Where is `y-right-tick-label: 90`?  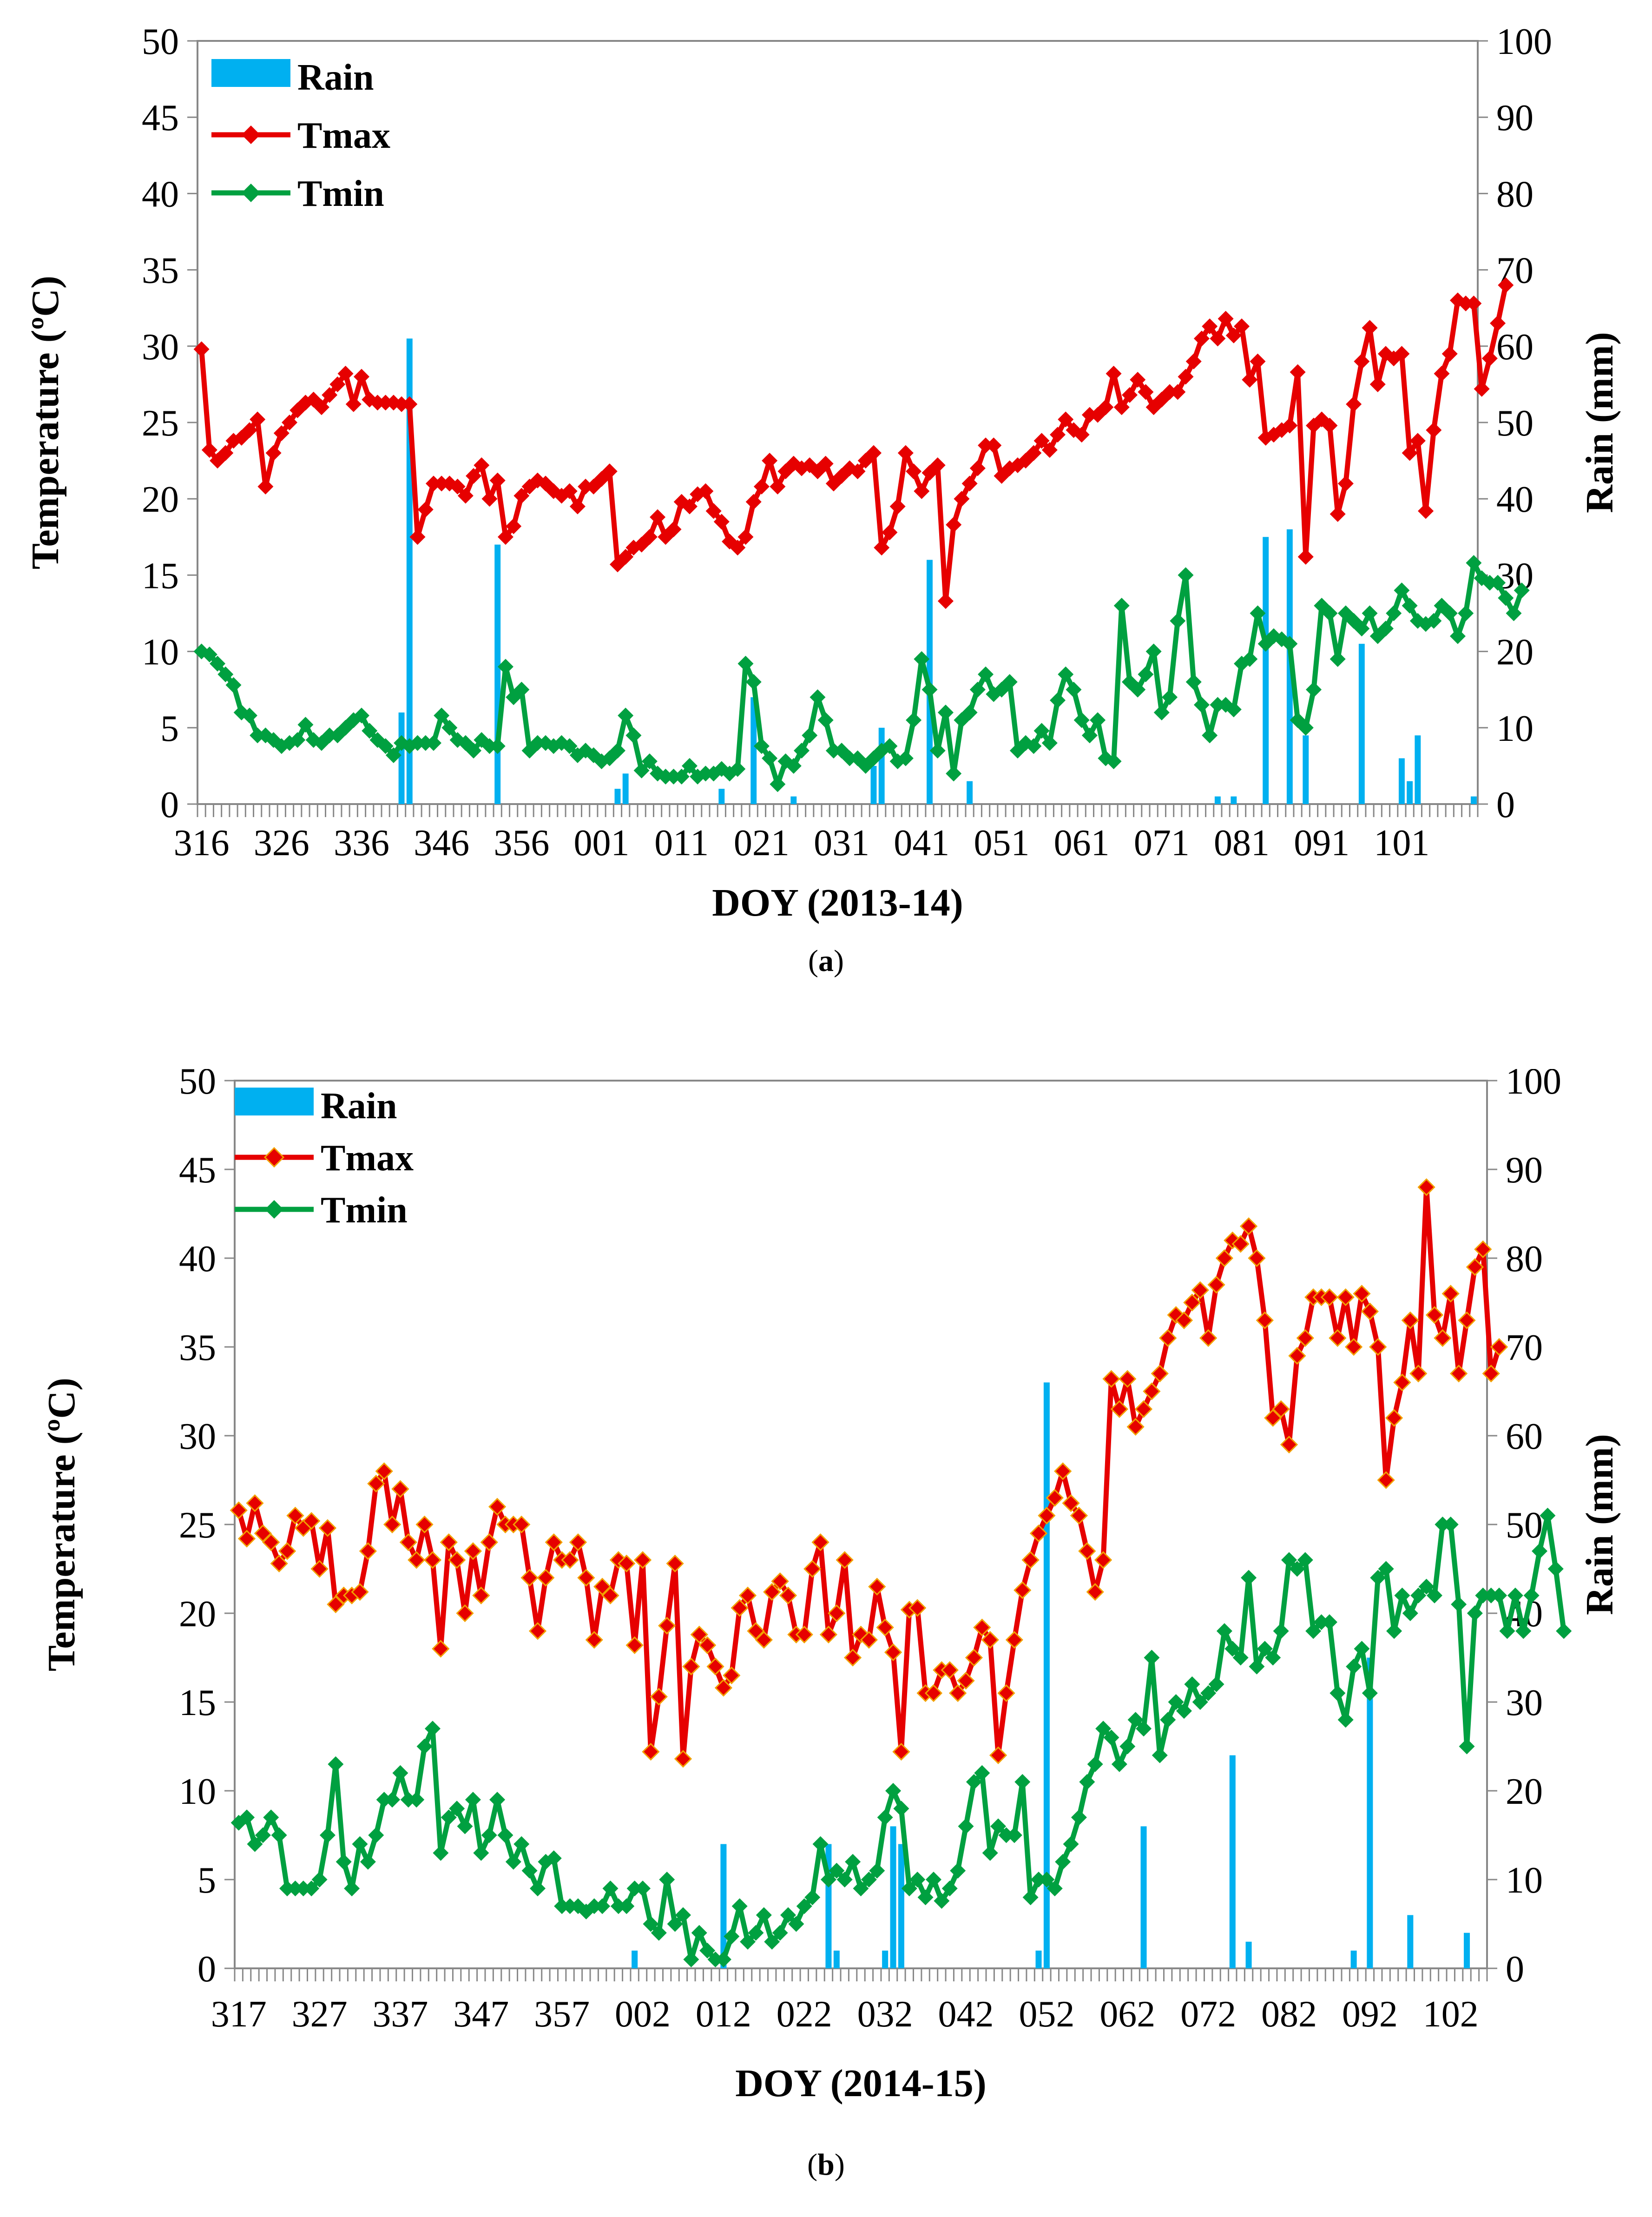 y-right-tick-label: 90 is located at coordinates (1515, 118).